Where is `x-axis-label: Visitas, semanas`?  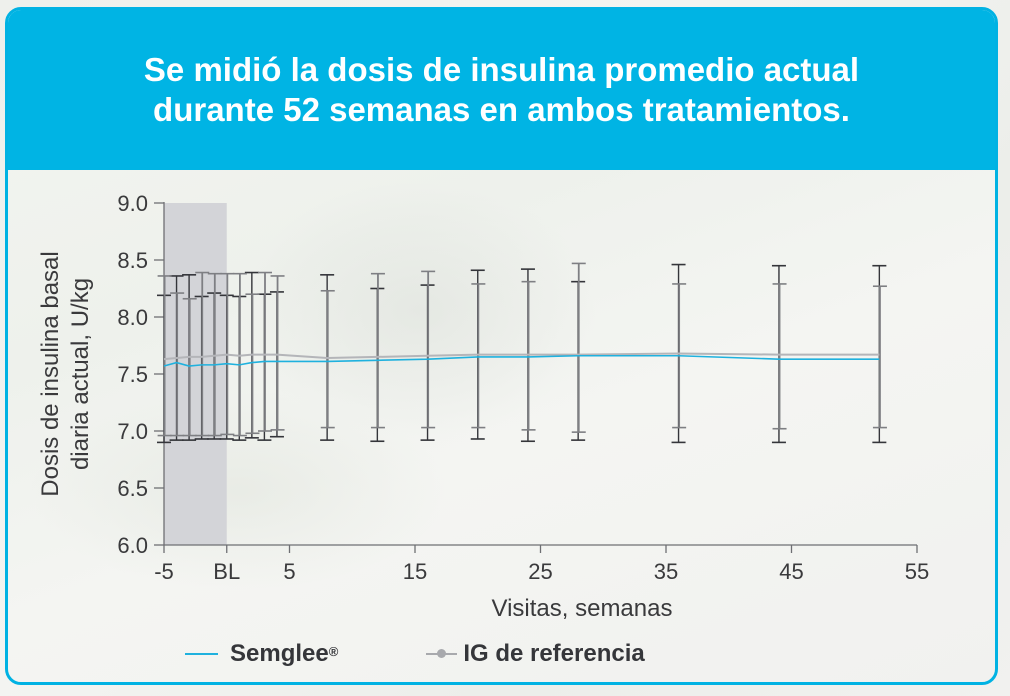
x-axis-label: Visitas, semanas is located at coordinates (582, 608).